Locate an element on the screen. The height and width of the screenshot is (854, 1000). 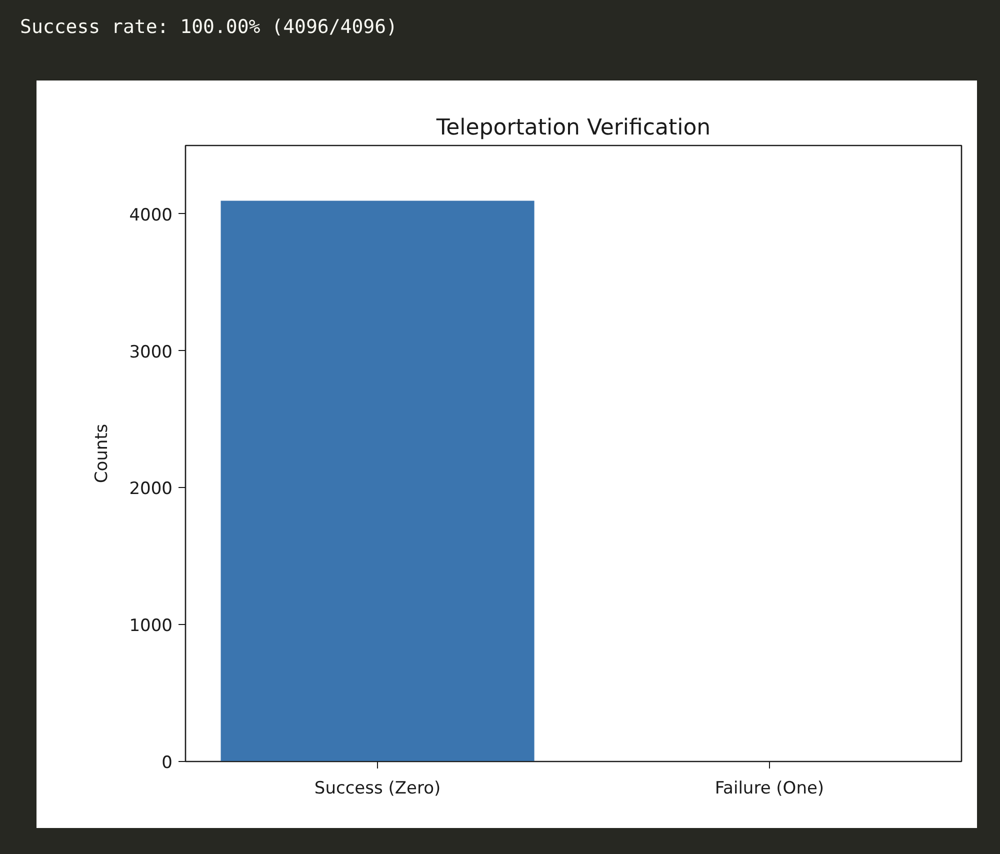
y-tick-label: 1000 is located at coordinates (150, 626).